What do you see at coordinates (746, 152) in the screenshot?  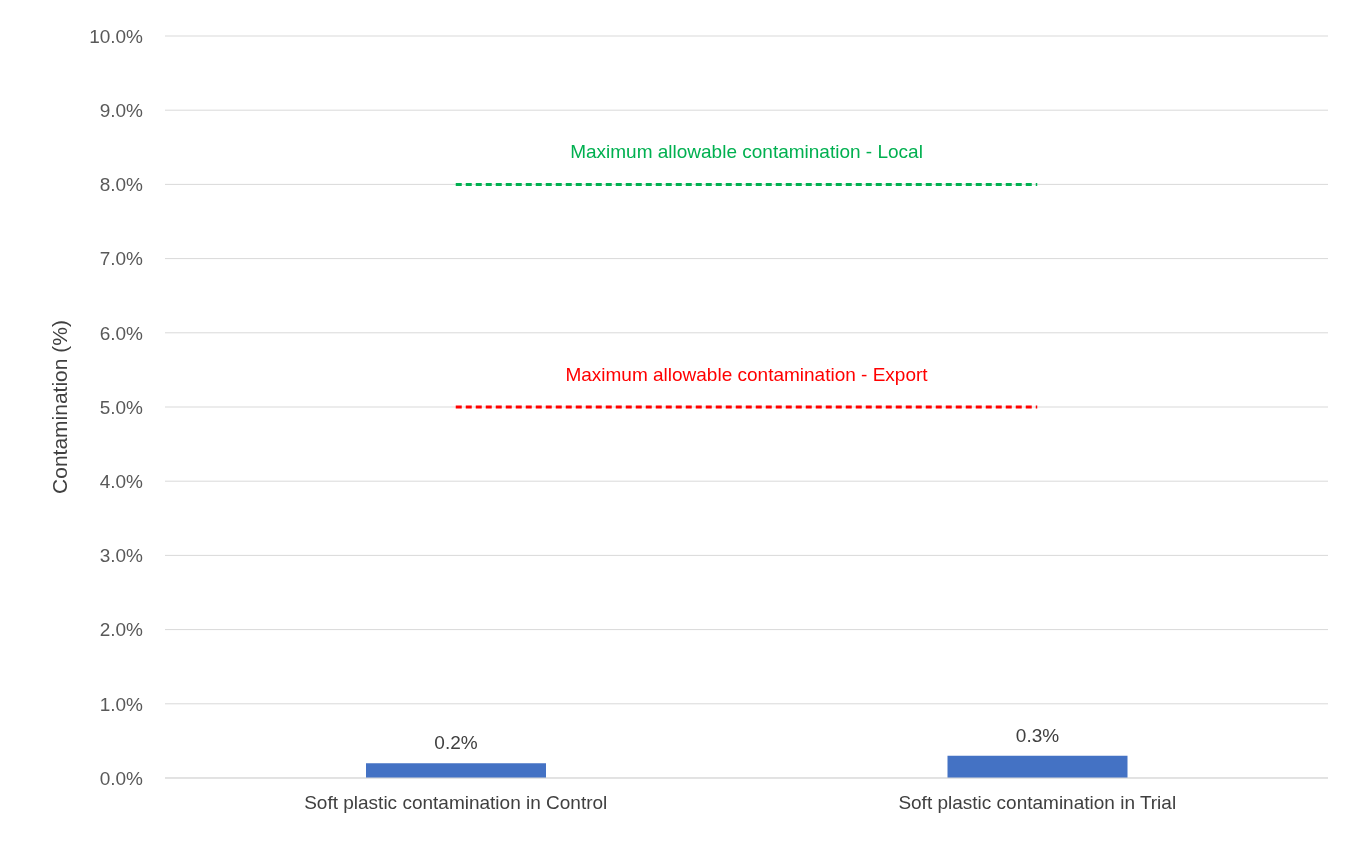 I see `ref-line-label: Maximum allowable contamination - Local` at bounding box center [746, 152].